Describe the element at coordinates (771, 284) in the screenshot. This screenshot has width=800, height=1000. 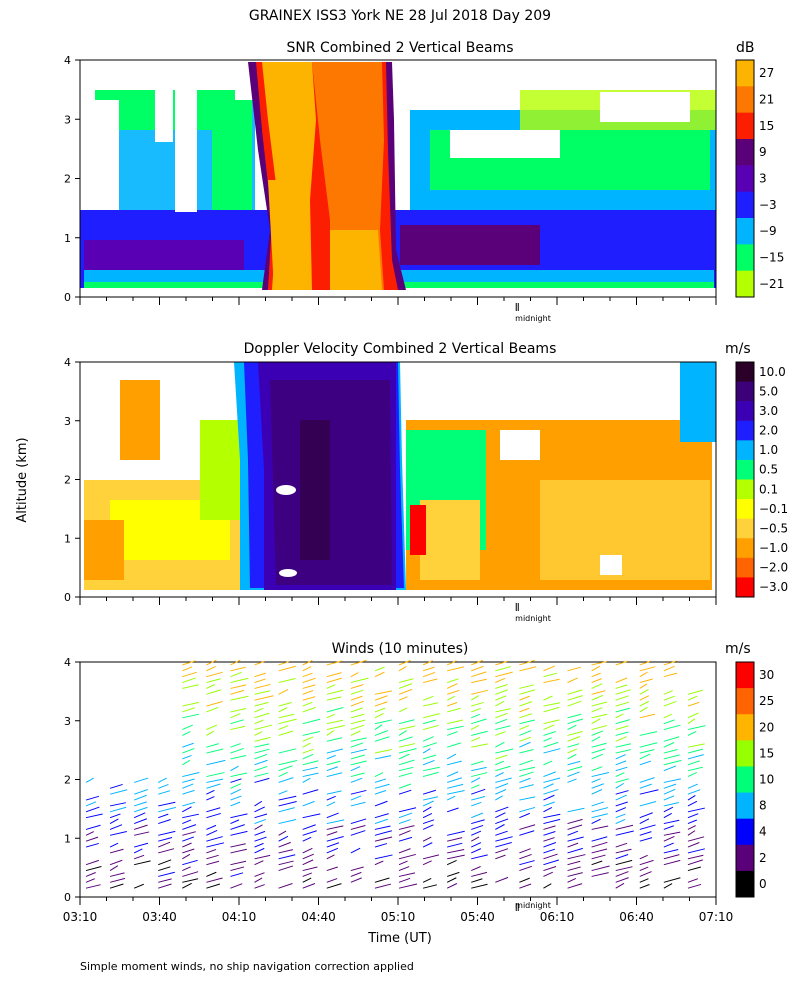
I see `colorbar-tick-label: −21` at that location.